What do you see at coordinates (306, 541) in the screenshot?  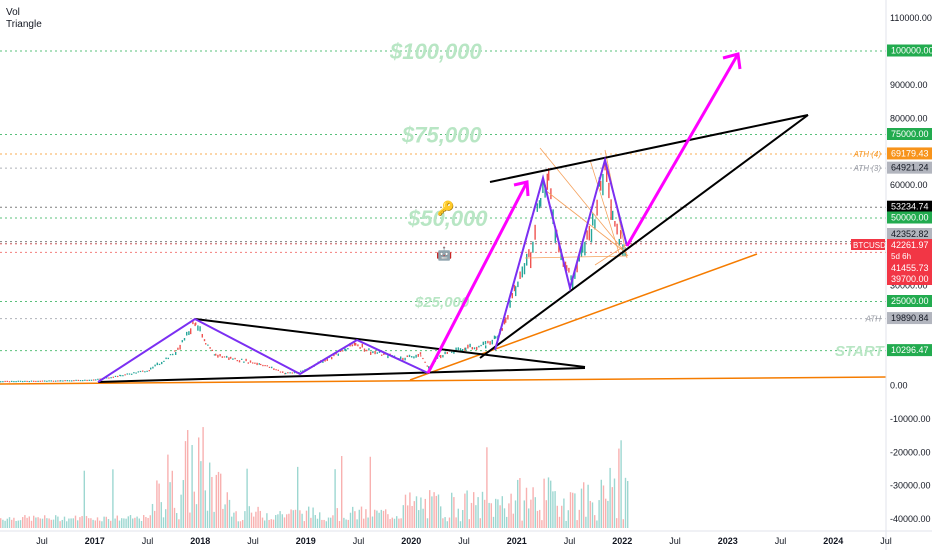 I see `time-tick: 2019` at bounding box center [306, 541].